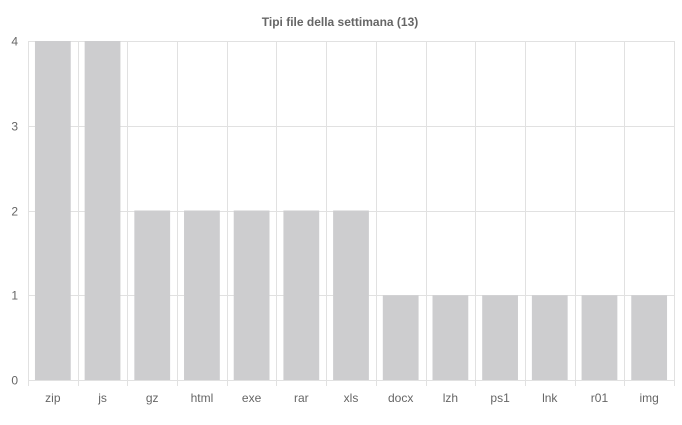 The image size is (682, 425). What do you see at coordinates (450, 337) in the screenshot?
I see `bar-lzh` at bounding box center [450, 337].